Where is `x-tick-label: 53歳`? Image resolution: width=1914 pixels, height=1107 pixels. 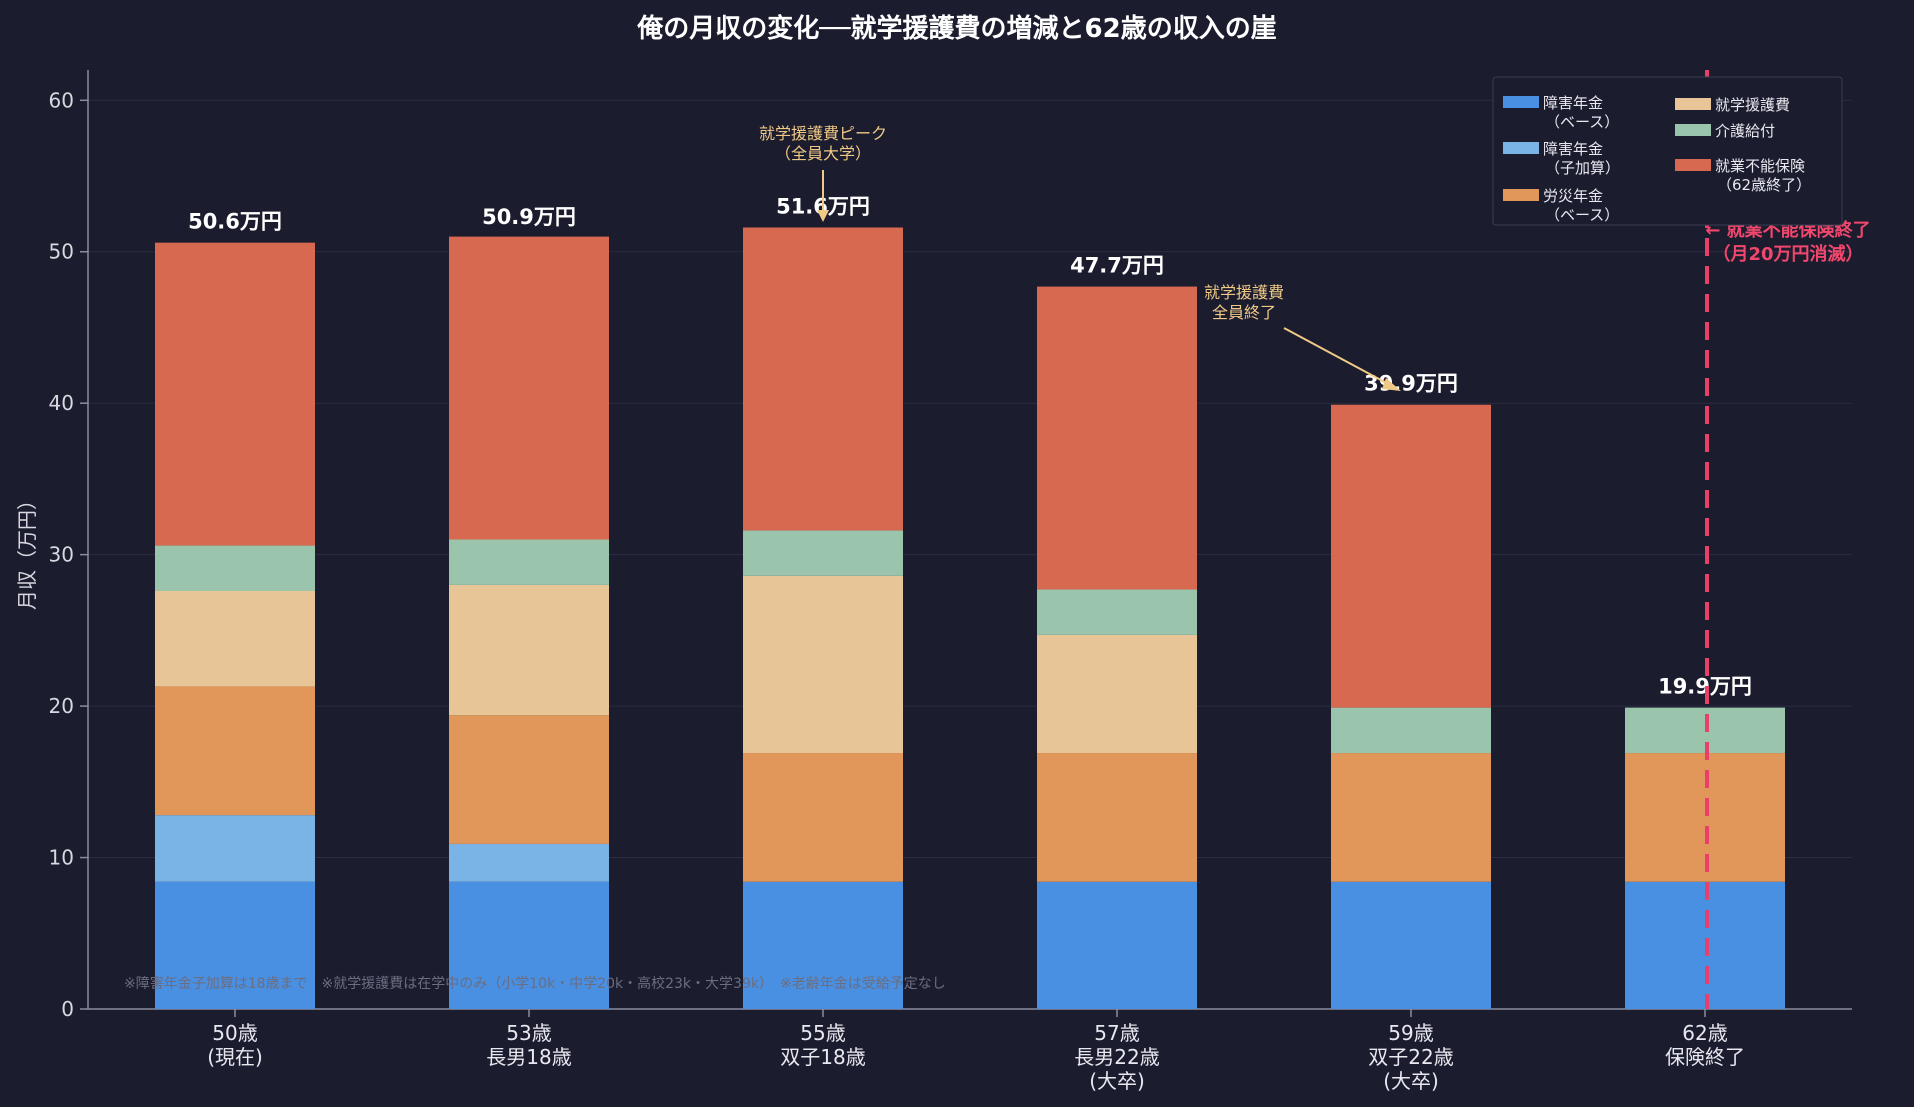 x-tick-label: 53歳 is located at coordinates (528, 1033).